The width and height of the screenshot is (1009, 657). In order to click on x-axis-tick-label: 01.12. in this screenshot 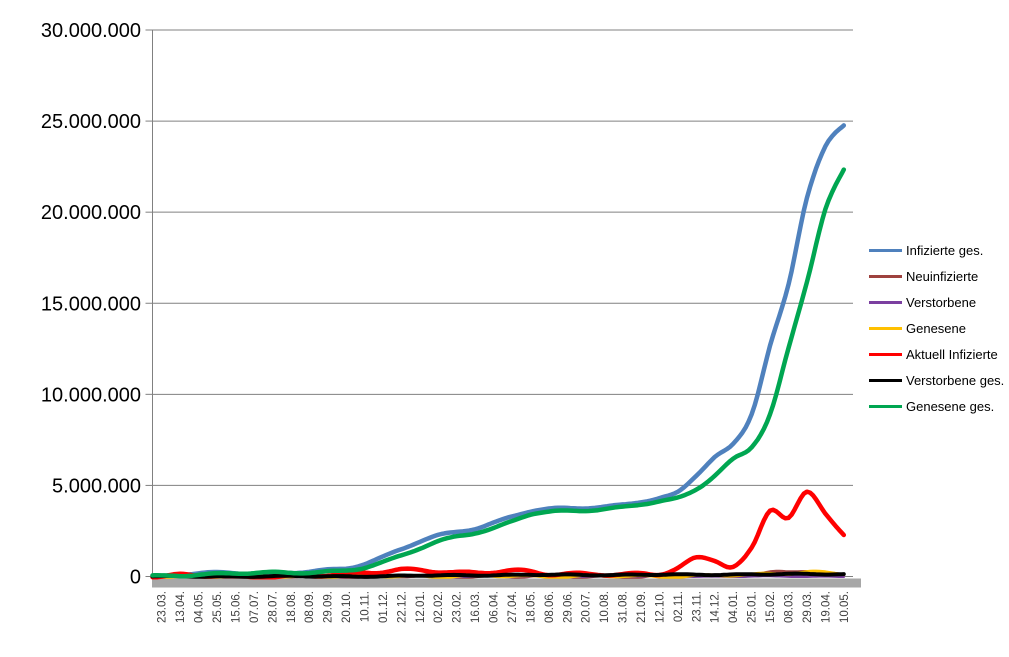, I will do `click(384, 607)`.